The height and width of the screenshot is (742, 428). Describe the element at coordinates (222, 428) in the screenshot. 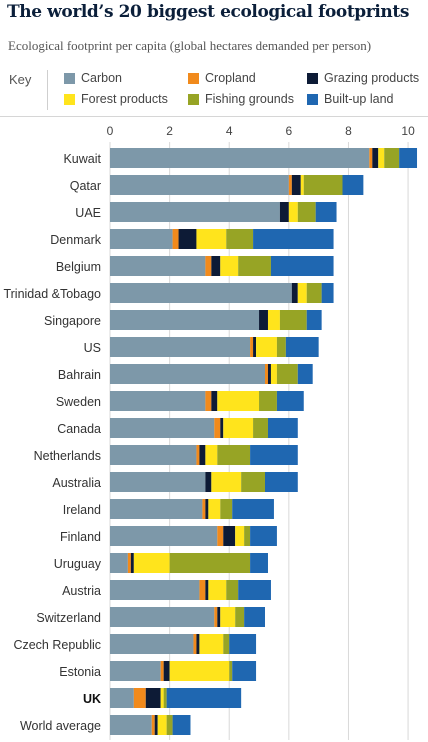

I see `bar-segment-canada-grazing-products` at that location.